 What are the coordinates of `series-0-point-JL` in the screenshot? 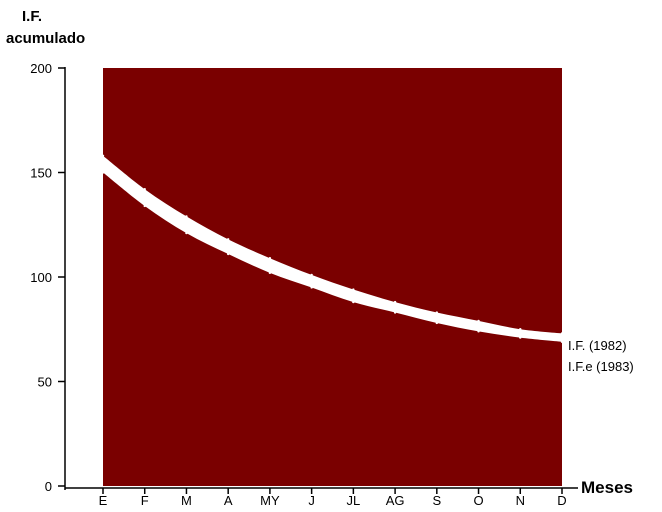 It's located at (353, 289).